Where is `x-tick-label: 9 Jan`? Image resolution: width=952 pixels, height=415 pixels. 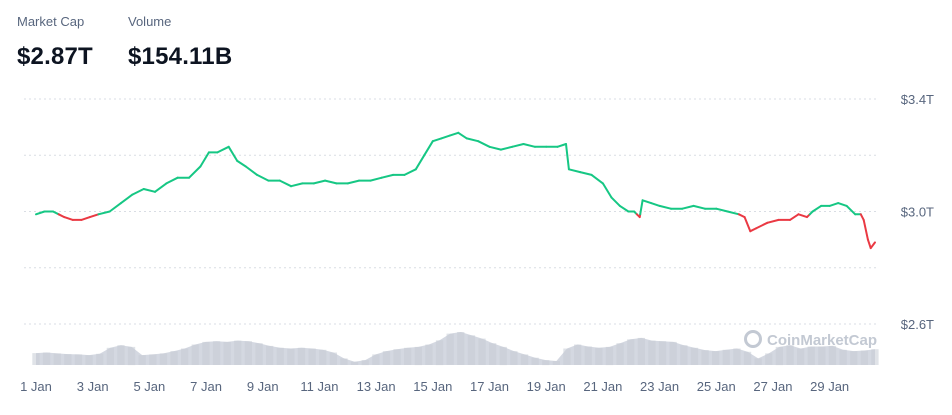 x-tick-label: 9 Jan is located at coordinates (263, 386).